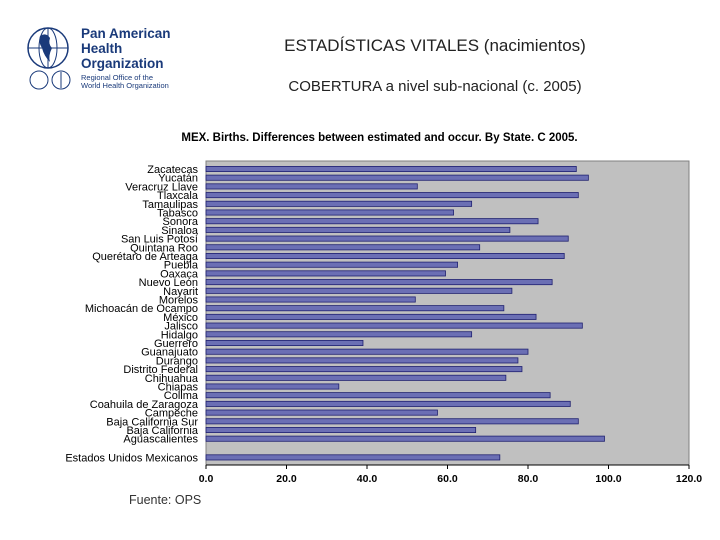 This screenshot has height=540, width=720. I want to click on category-label-8: San Luis Potosí, so click(159, 240).